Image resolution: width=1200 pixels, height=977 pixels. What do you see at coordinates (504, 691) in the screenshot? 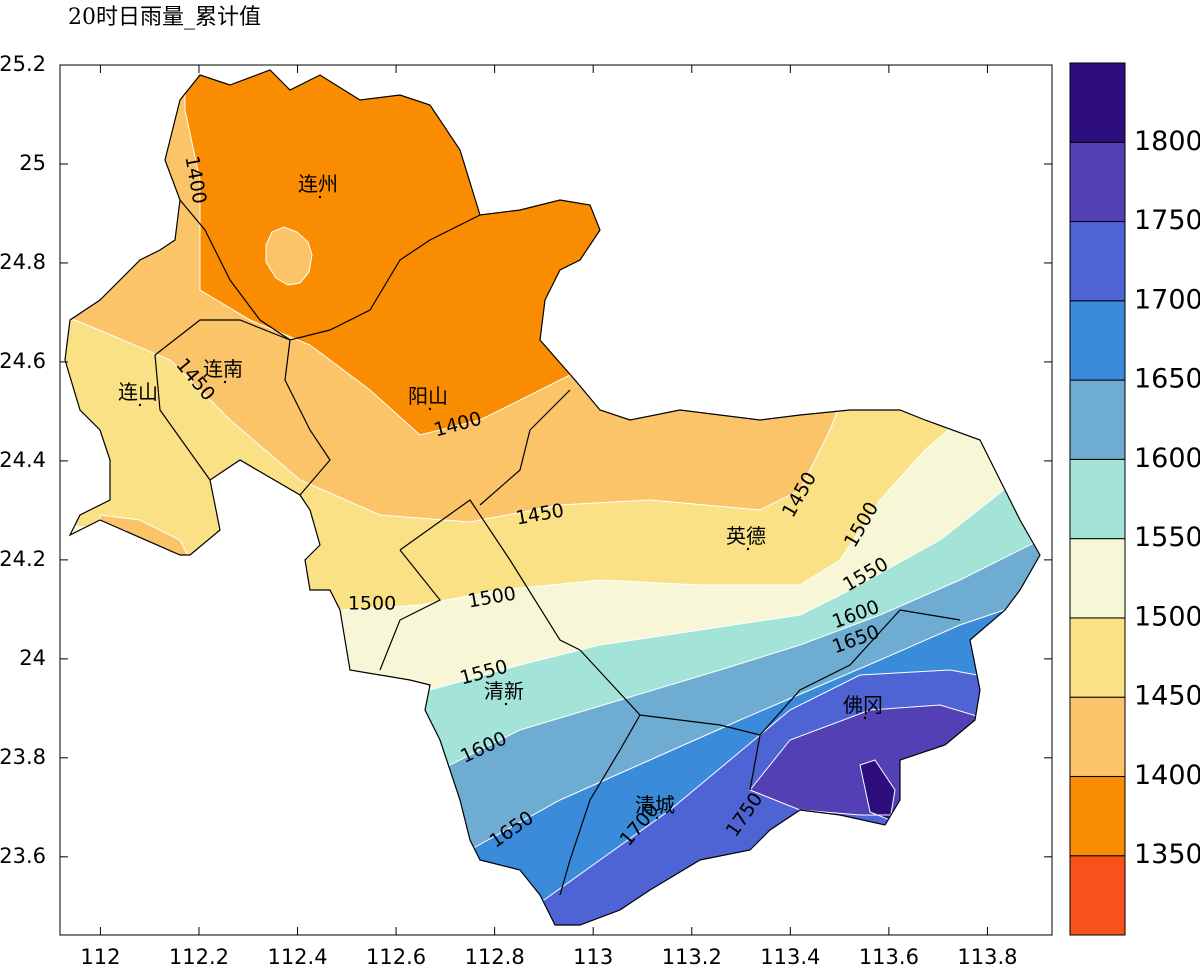
I see `place-name: 清新` at bounding box center [504, 691].